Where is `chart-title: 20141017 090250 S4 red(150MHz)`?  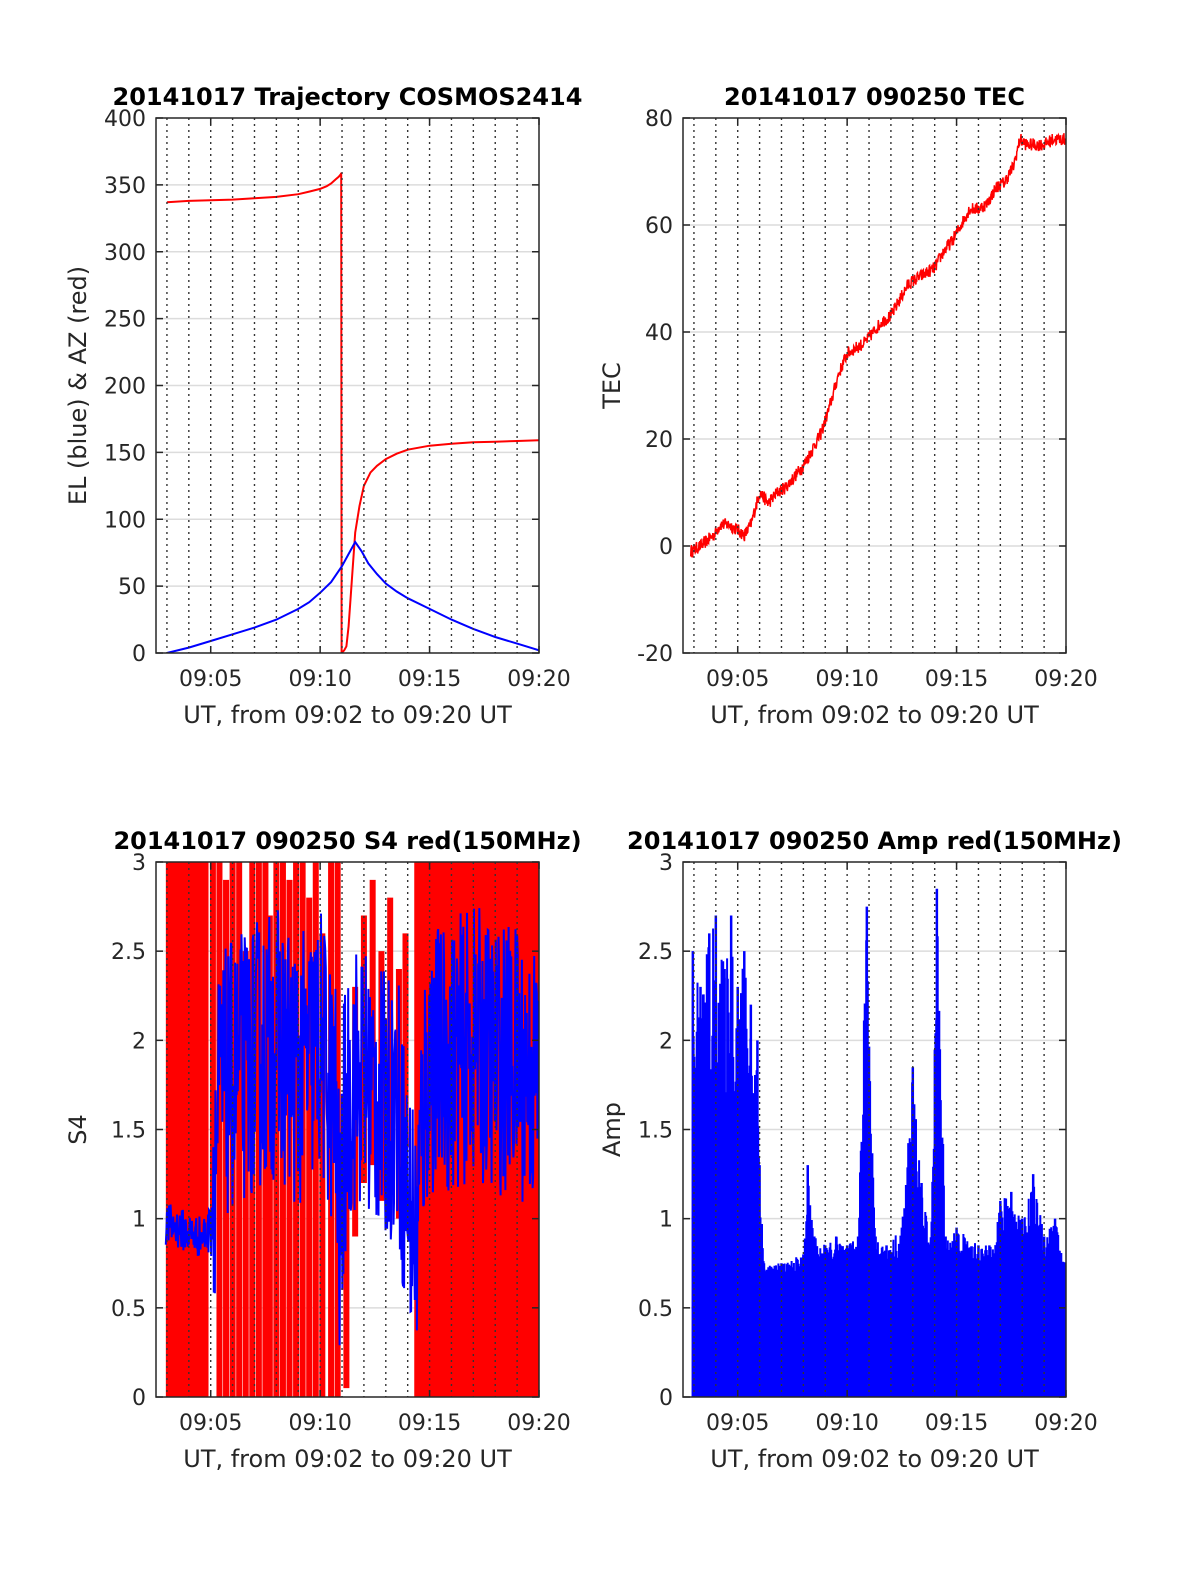
chart-title: 20141017 090250 S4 red(150MHz) is located at coordinates (347, 841).